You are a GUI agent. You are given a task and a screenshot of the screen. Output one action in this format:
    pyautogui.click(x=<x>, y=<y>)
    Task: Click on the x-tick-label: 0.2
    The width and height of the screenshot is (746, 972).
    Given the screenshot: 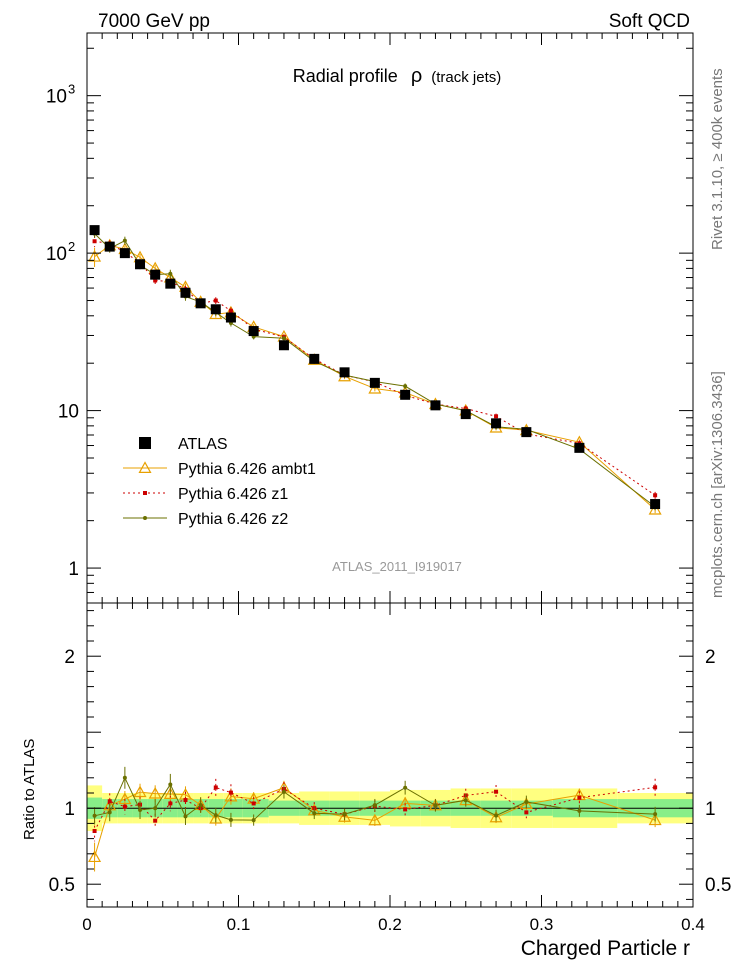 What is the action you would take?
    pyautogui.click(x=390, y=924)
    